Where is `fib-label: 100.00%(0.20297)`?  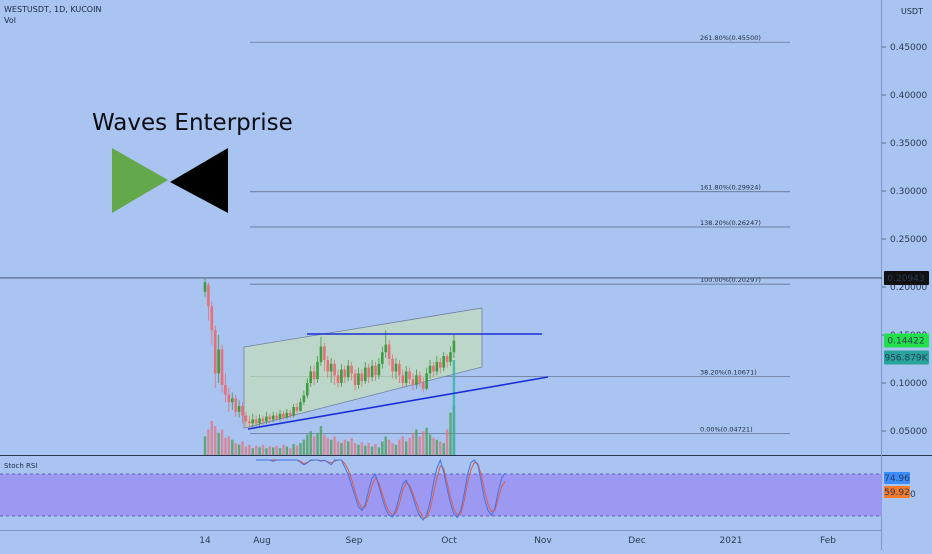 fib-label: 100.00%(0.20297) is located at coordinates (730, 280).